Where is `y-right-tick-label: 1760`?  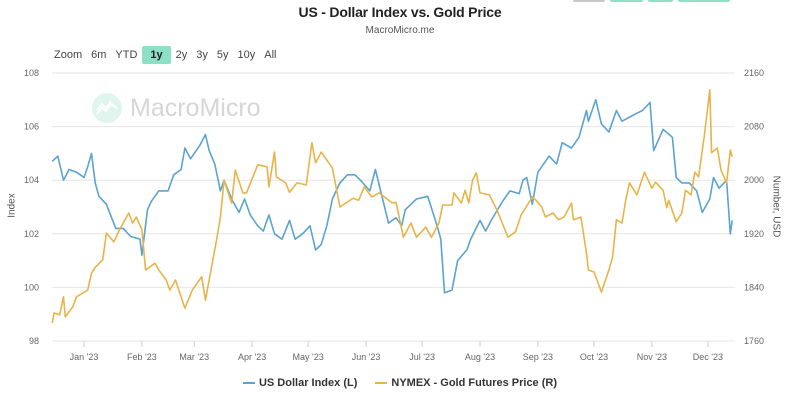 y-right-tick-label: 1760 is located at coordinates (754, 341).